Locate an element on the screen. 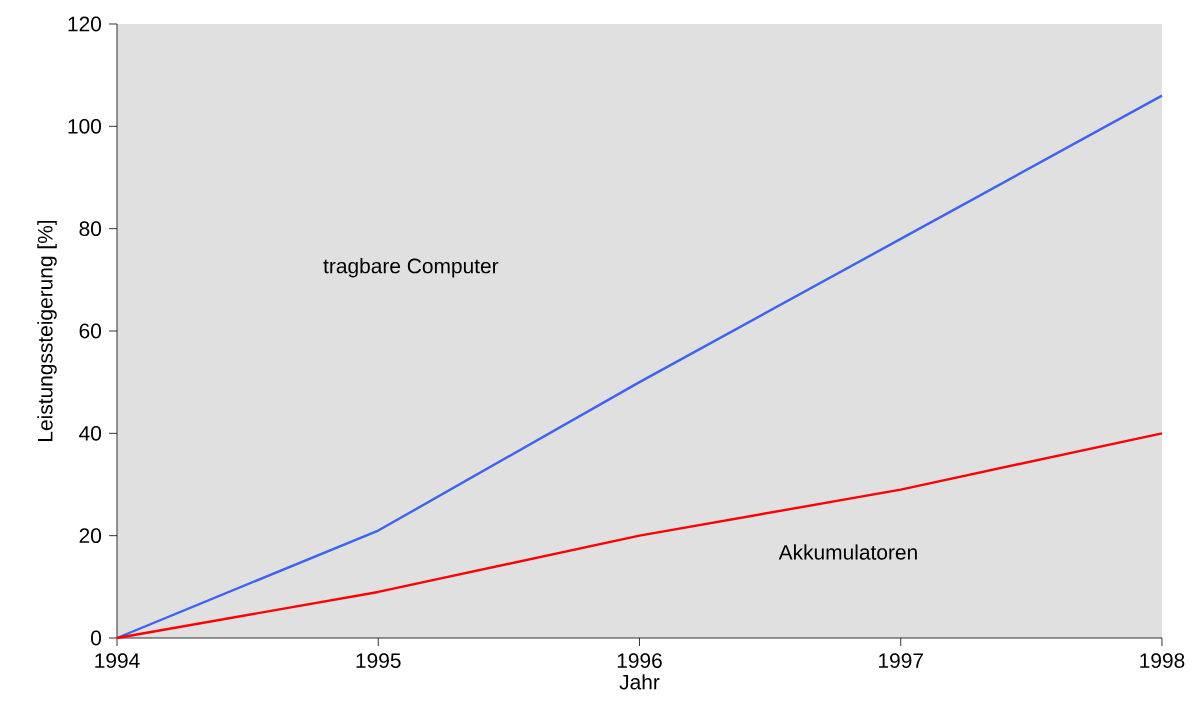 The image size is (1202, 722). y-tick-label: 80 is located at coordinates (90, 229).